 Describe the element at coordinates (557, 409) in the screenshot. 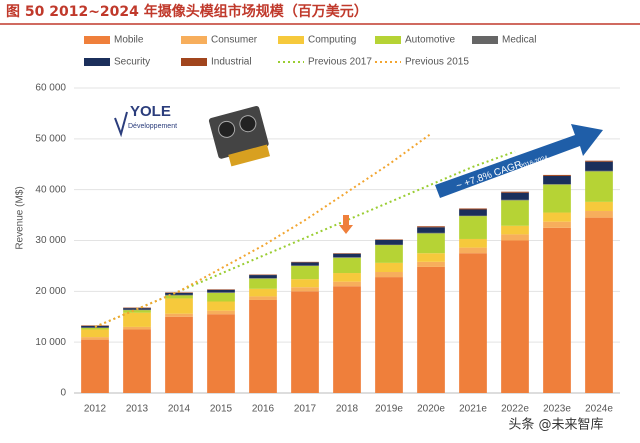

I see `x-tick-label: 2023e` at that location.